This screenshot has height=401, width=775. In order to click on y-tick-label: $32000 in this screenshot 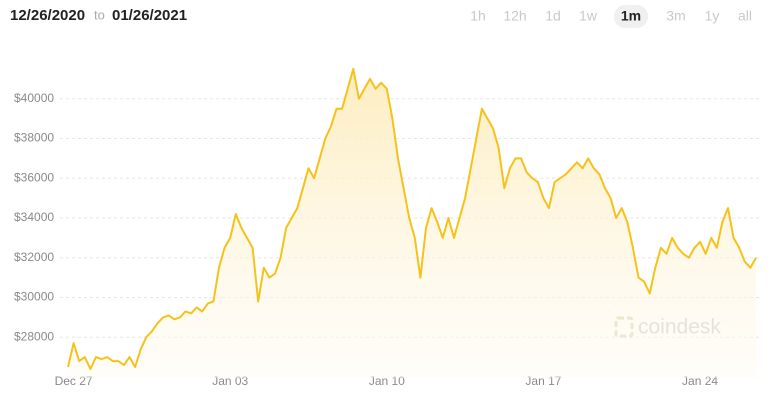, I will do `click(34, 257)`.